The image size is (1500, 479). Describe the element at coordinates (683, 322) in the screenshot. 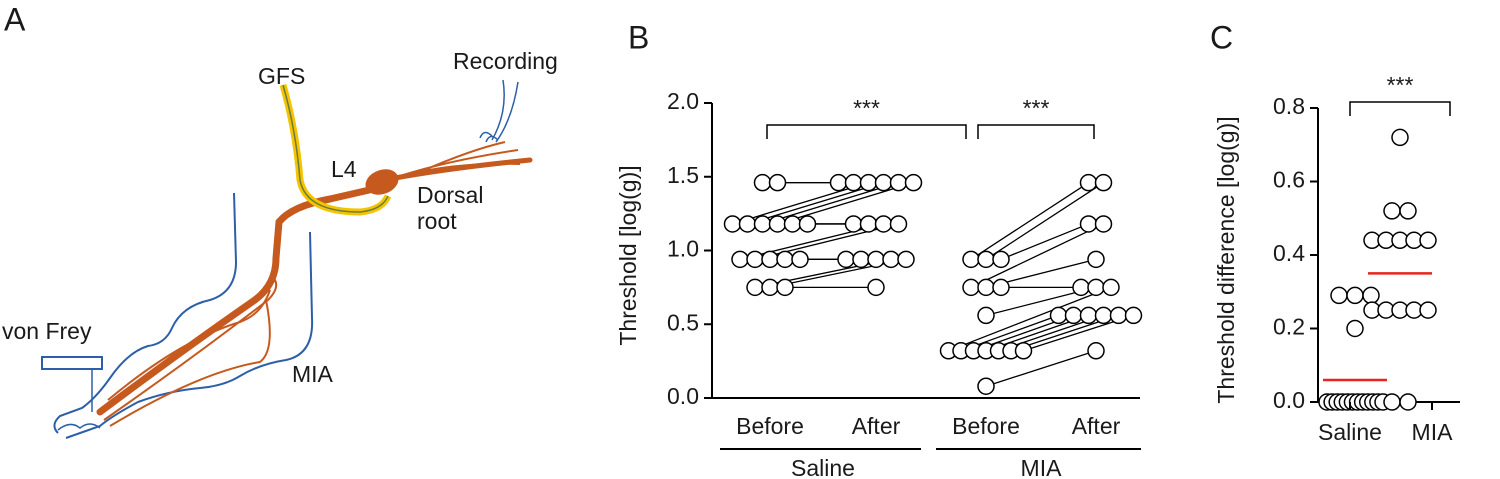

I see `y-tick-label: 0.5` at that location.